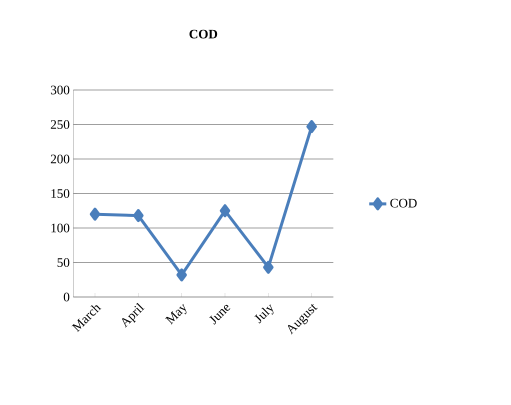 The height and width of the screenshot is (405, 511). I want to click on x-tick-label: June, so click(219, 314).